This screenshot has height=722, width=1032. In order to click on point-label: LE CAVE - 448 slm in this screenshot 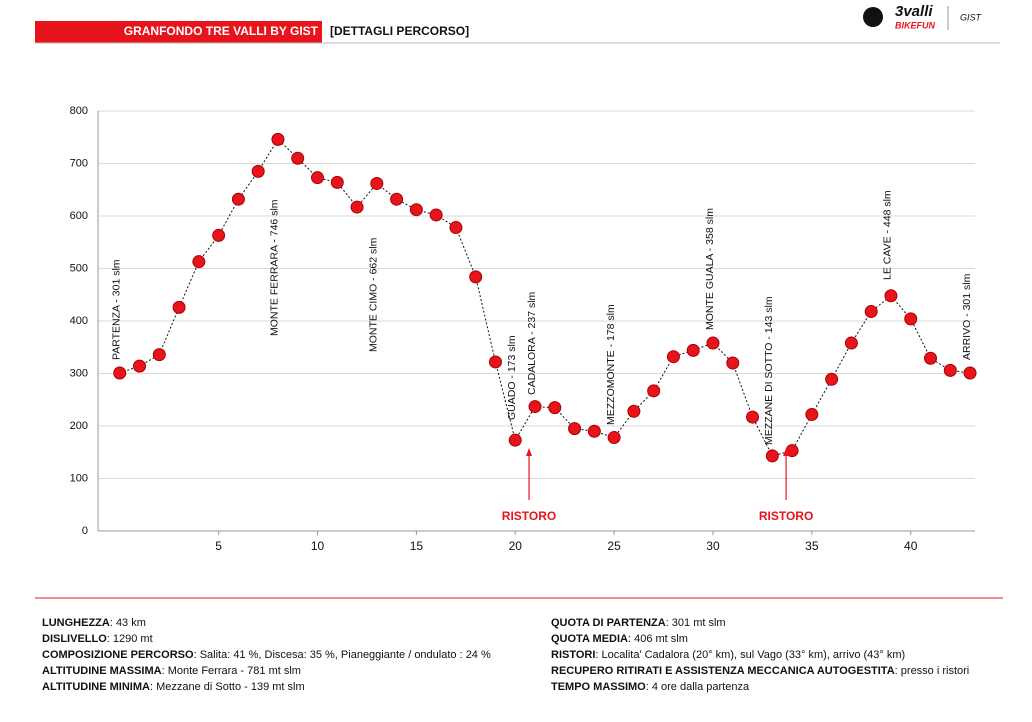, I will do `click(888, 235)`.